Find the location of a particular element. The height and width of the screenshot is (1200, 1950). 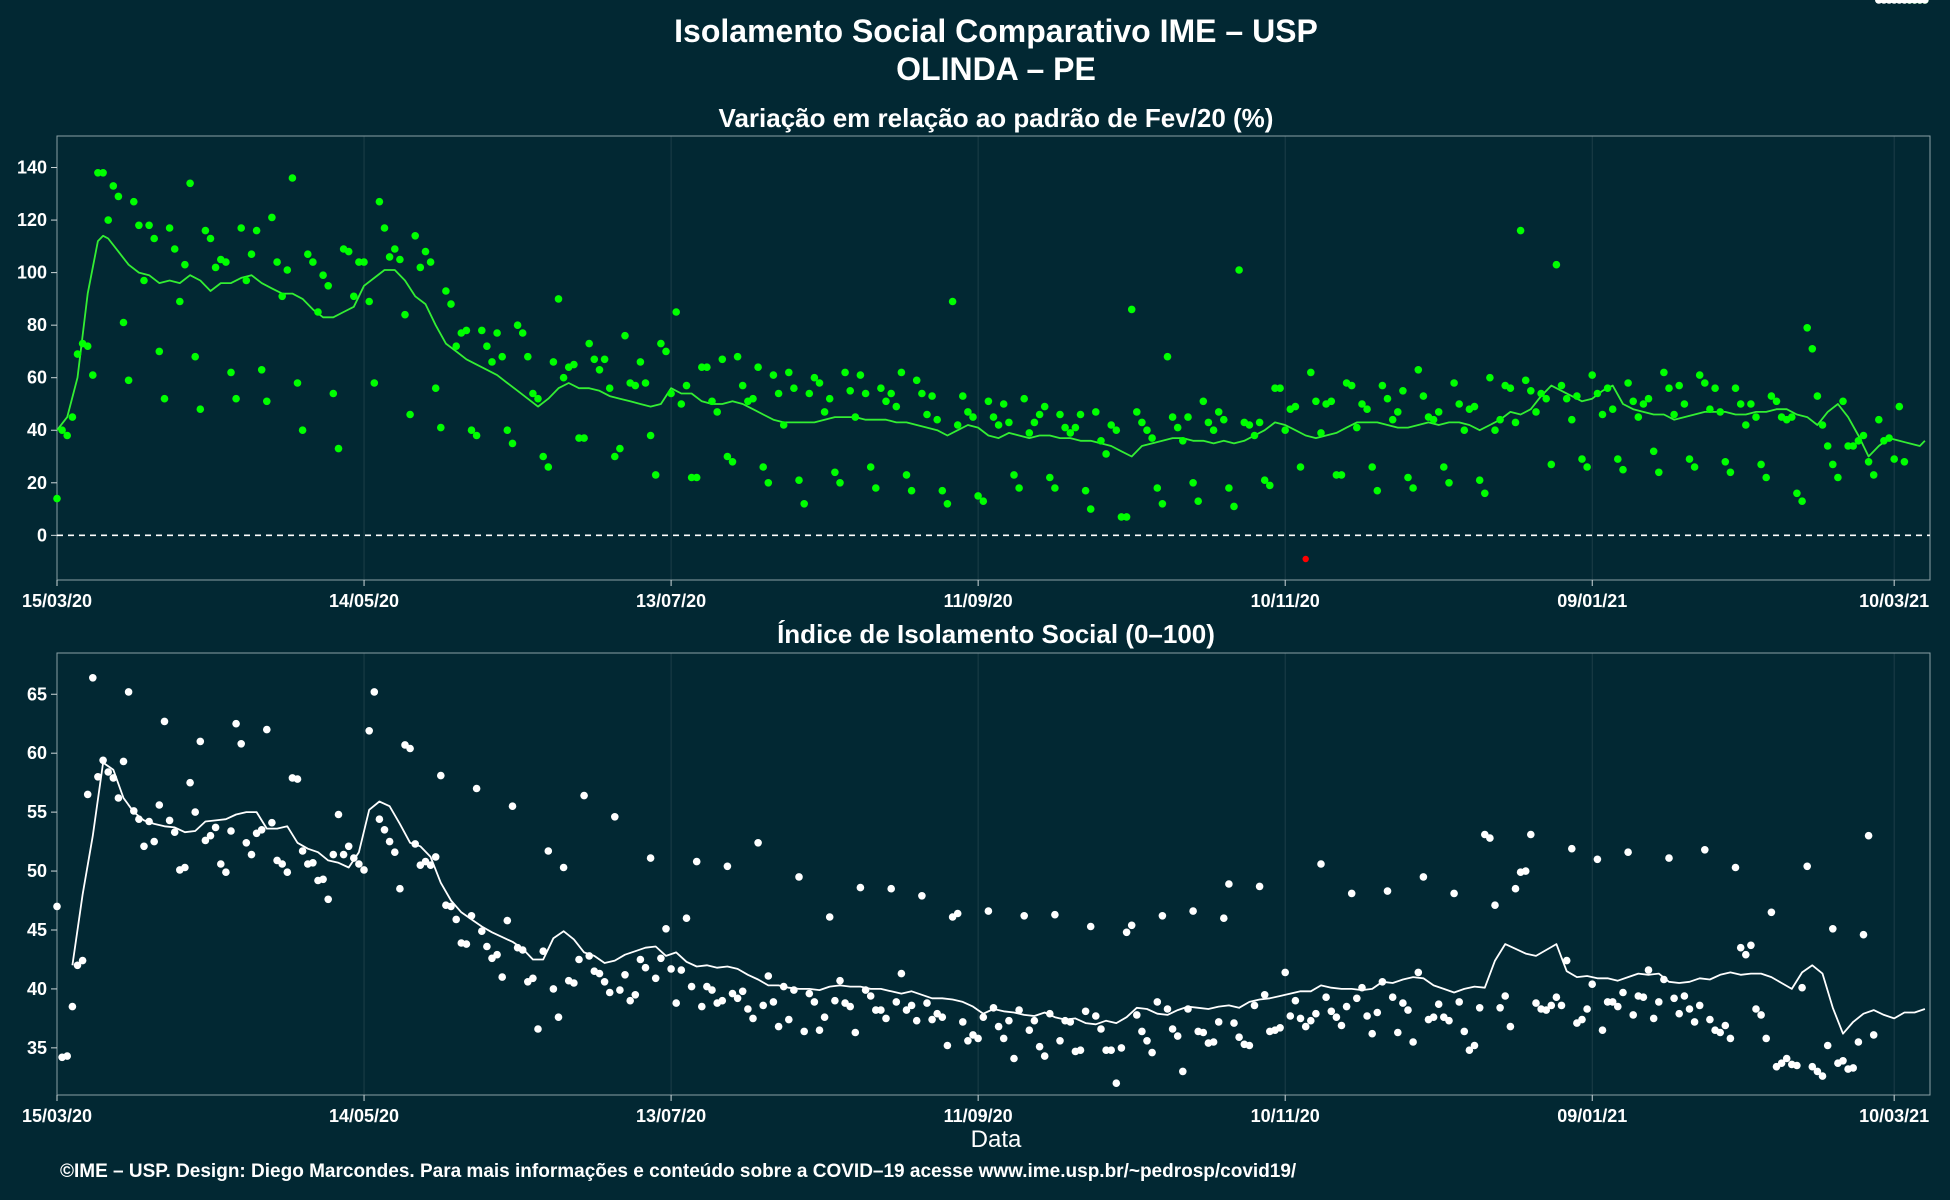

index-x-tick-label-4: 10/11/20 is located at coordinates (1285, 1116).